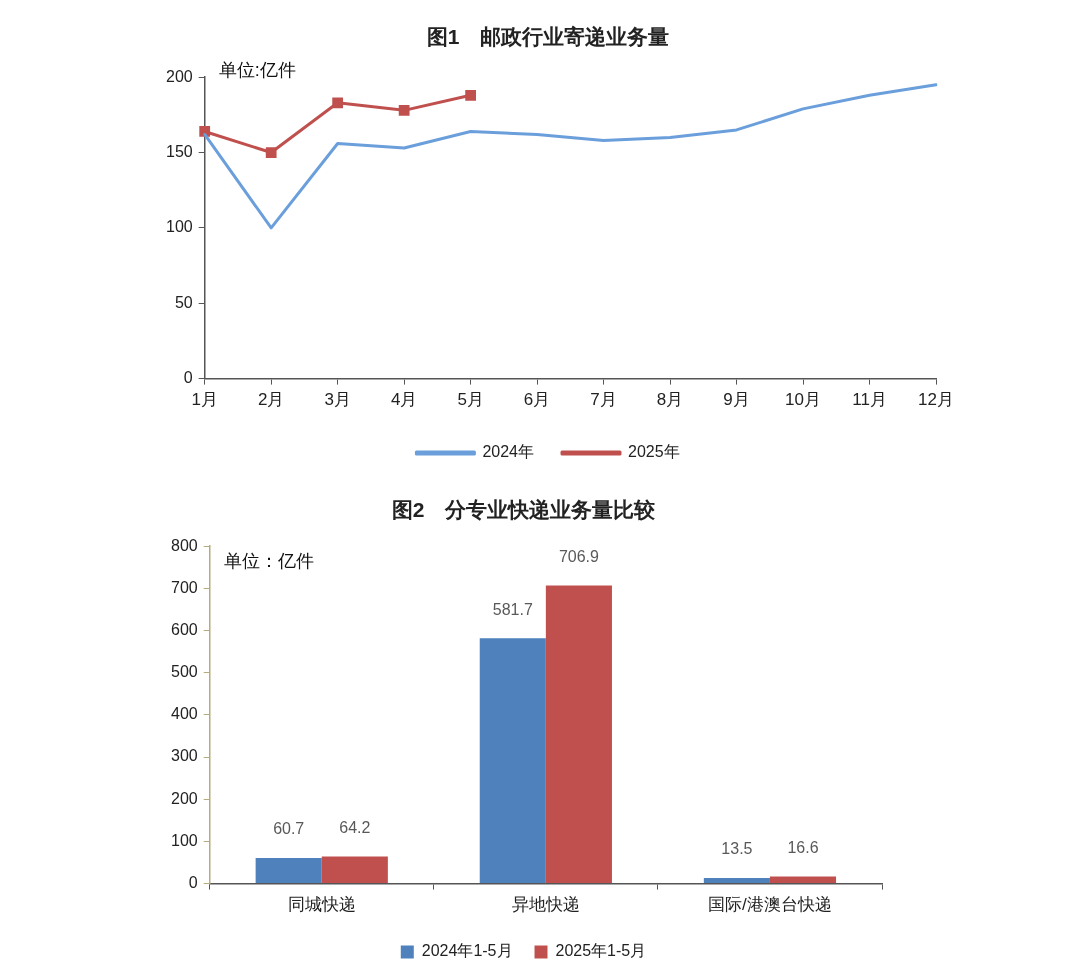 The image size is (1080, 974). Describe the element at coordinates (470, 400) in the screenshot. I see `x-tick-label: 5月` at that location.